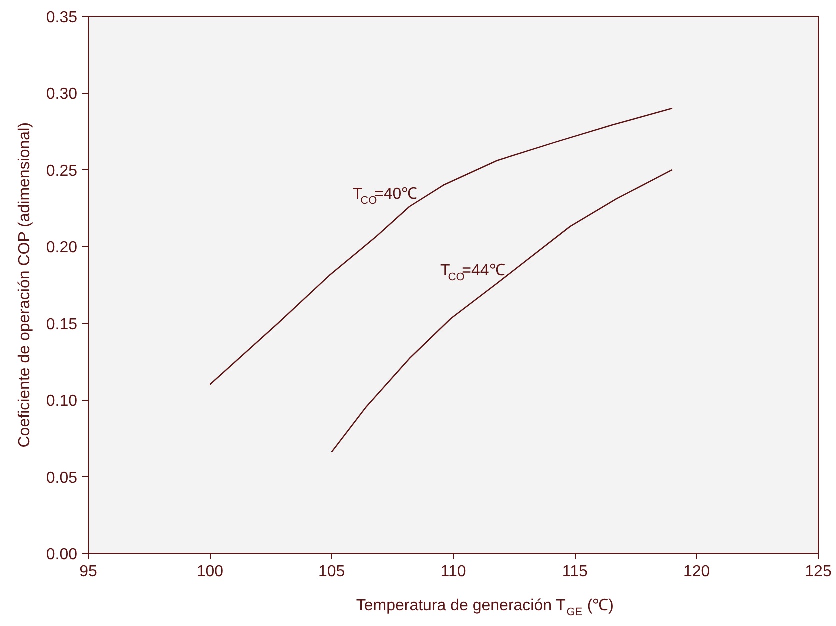 This screenshot has width=836, height=626. Describe the element at coordinates (89, 572) in the screenshot. I see `x-tick-label: 95` at that location.